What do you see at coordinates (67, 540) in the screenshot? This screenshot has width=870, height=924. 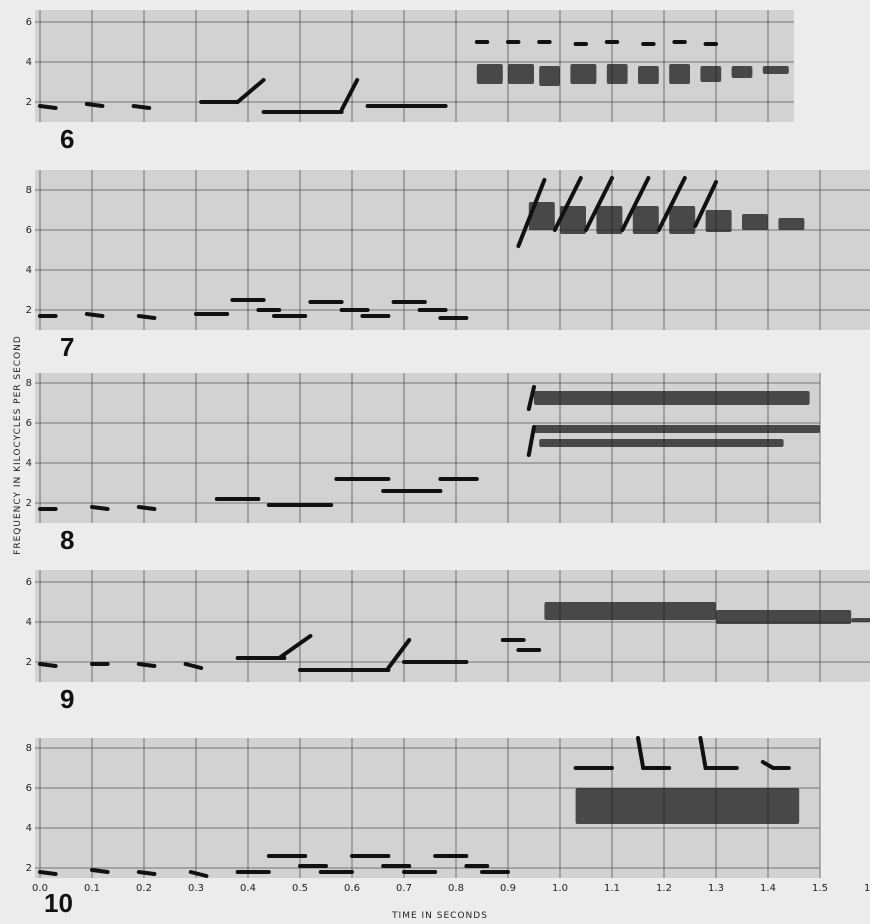 I see `panel-label: 8` at bounding box center [67, 540].